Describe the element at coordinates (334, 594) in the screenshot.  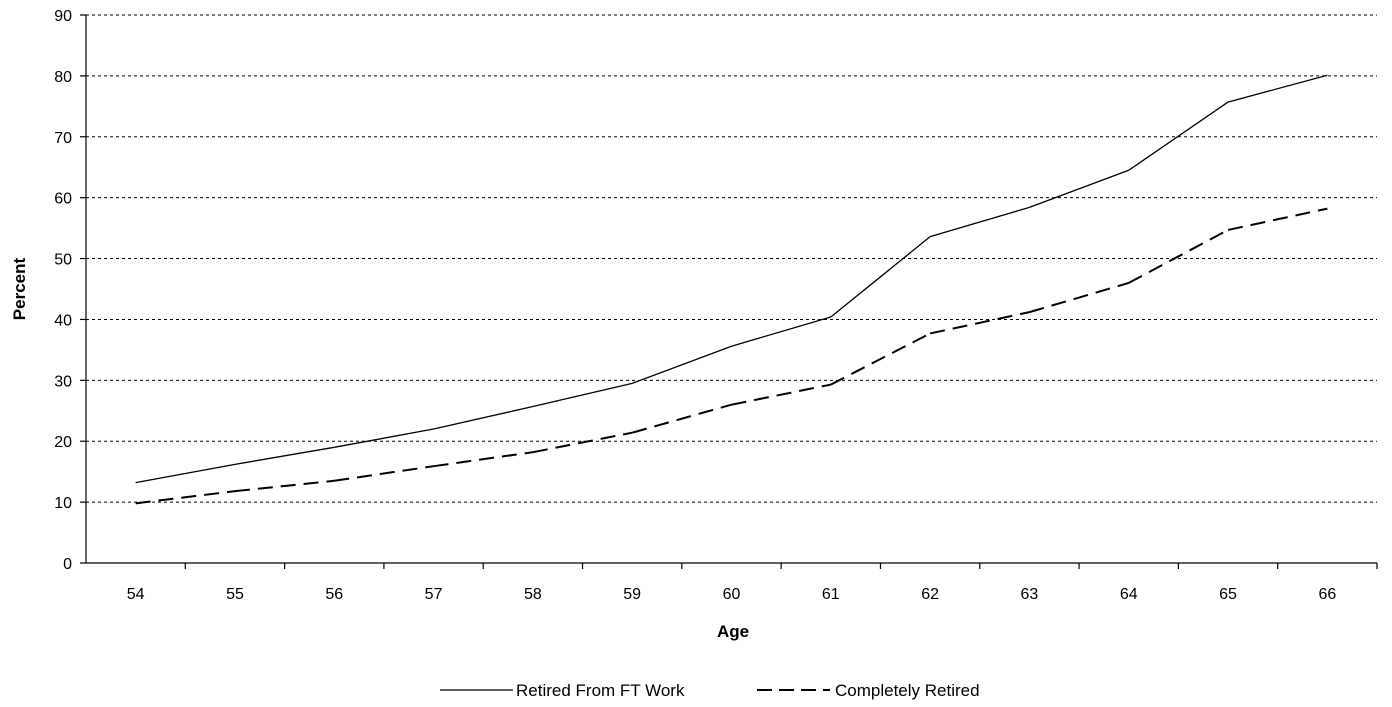
I see `x-tick-label: 56` at that location.